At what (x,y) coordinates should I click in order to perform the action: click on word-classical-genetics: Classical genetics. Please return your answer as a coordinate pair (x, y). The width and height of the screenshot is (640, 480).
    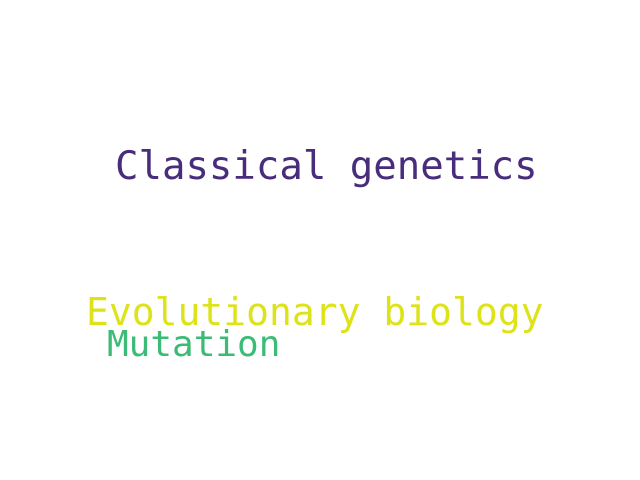
    Looking at the image, I should click on (326, 166).